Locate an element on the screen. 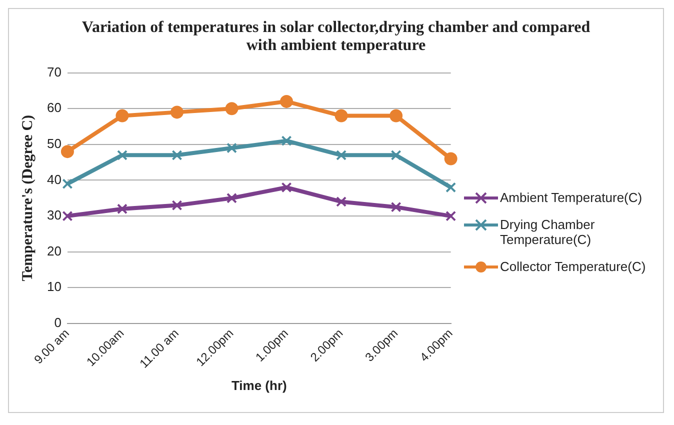 This screenshot has width=674, height=425. y-tick-label: 60 is located at coordinates (54, 108).